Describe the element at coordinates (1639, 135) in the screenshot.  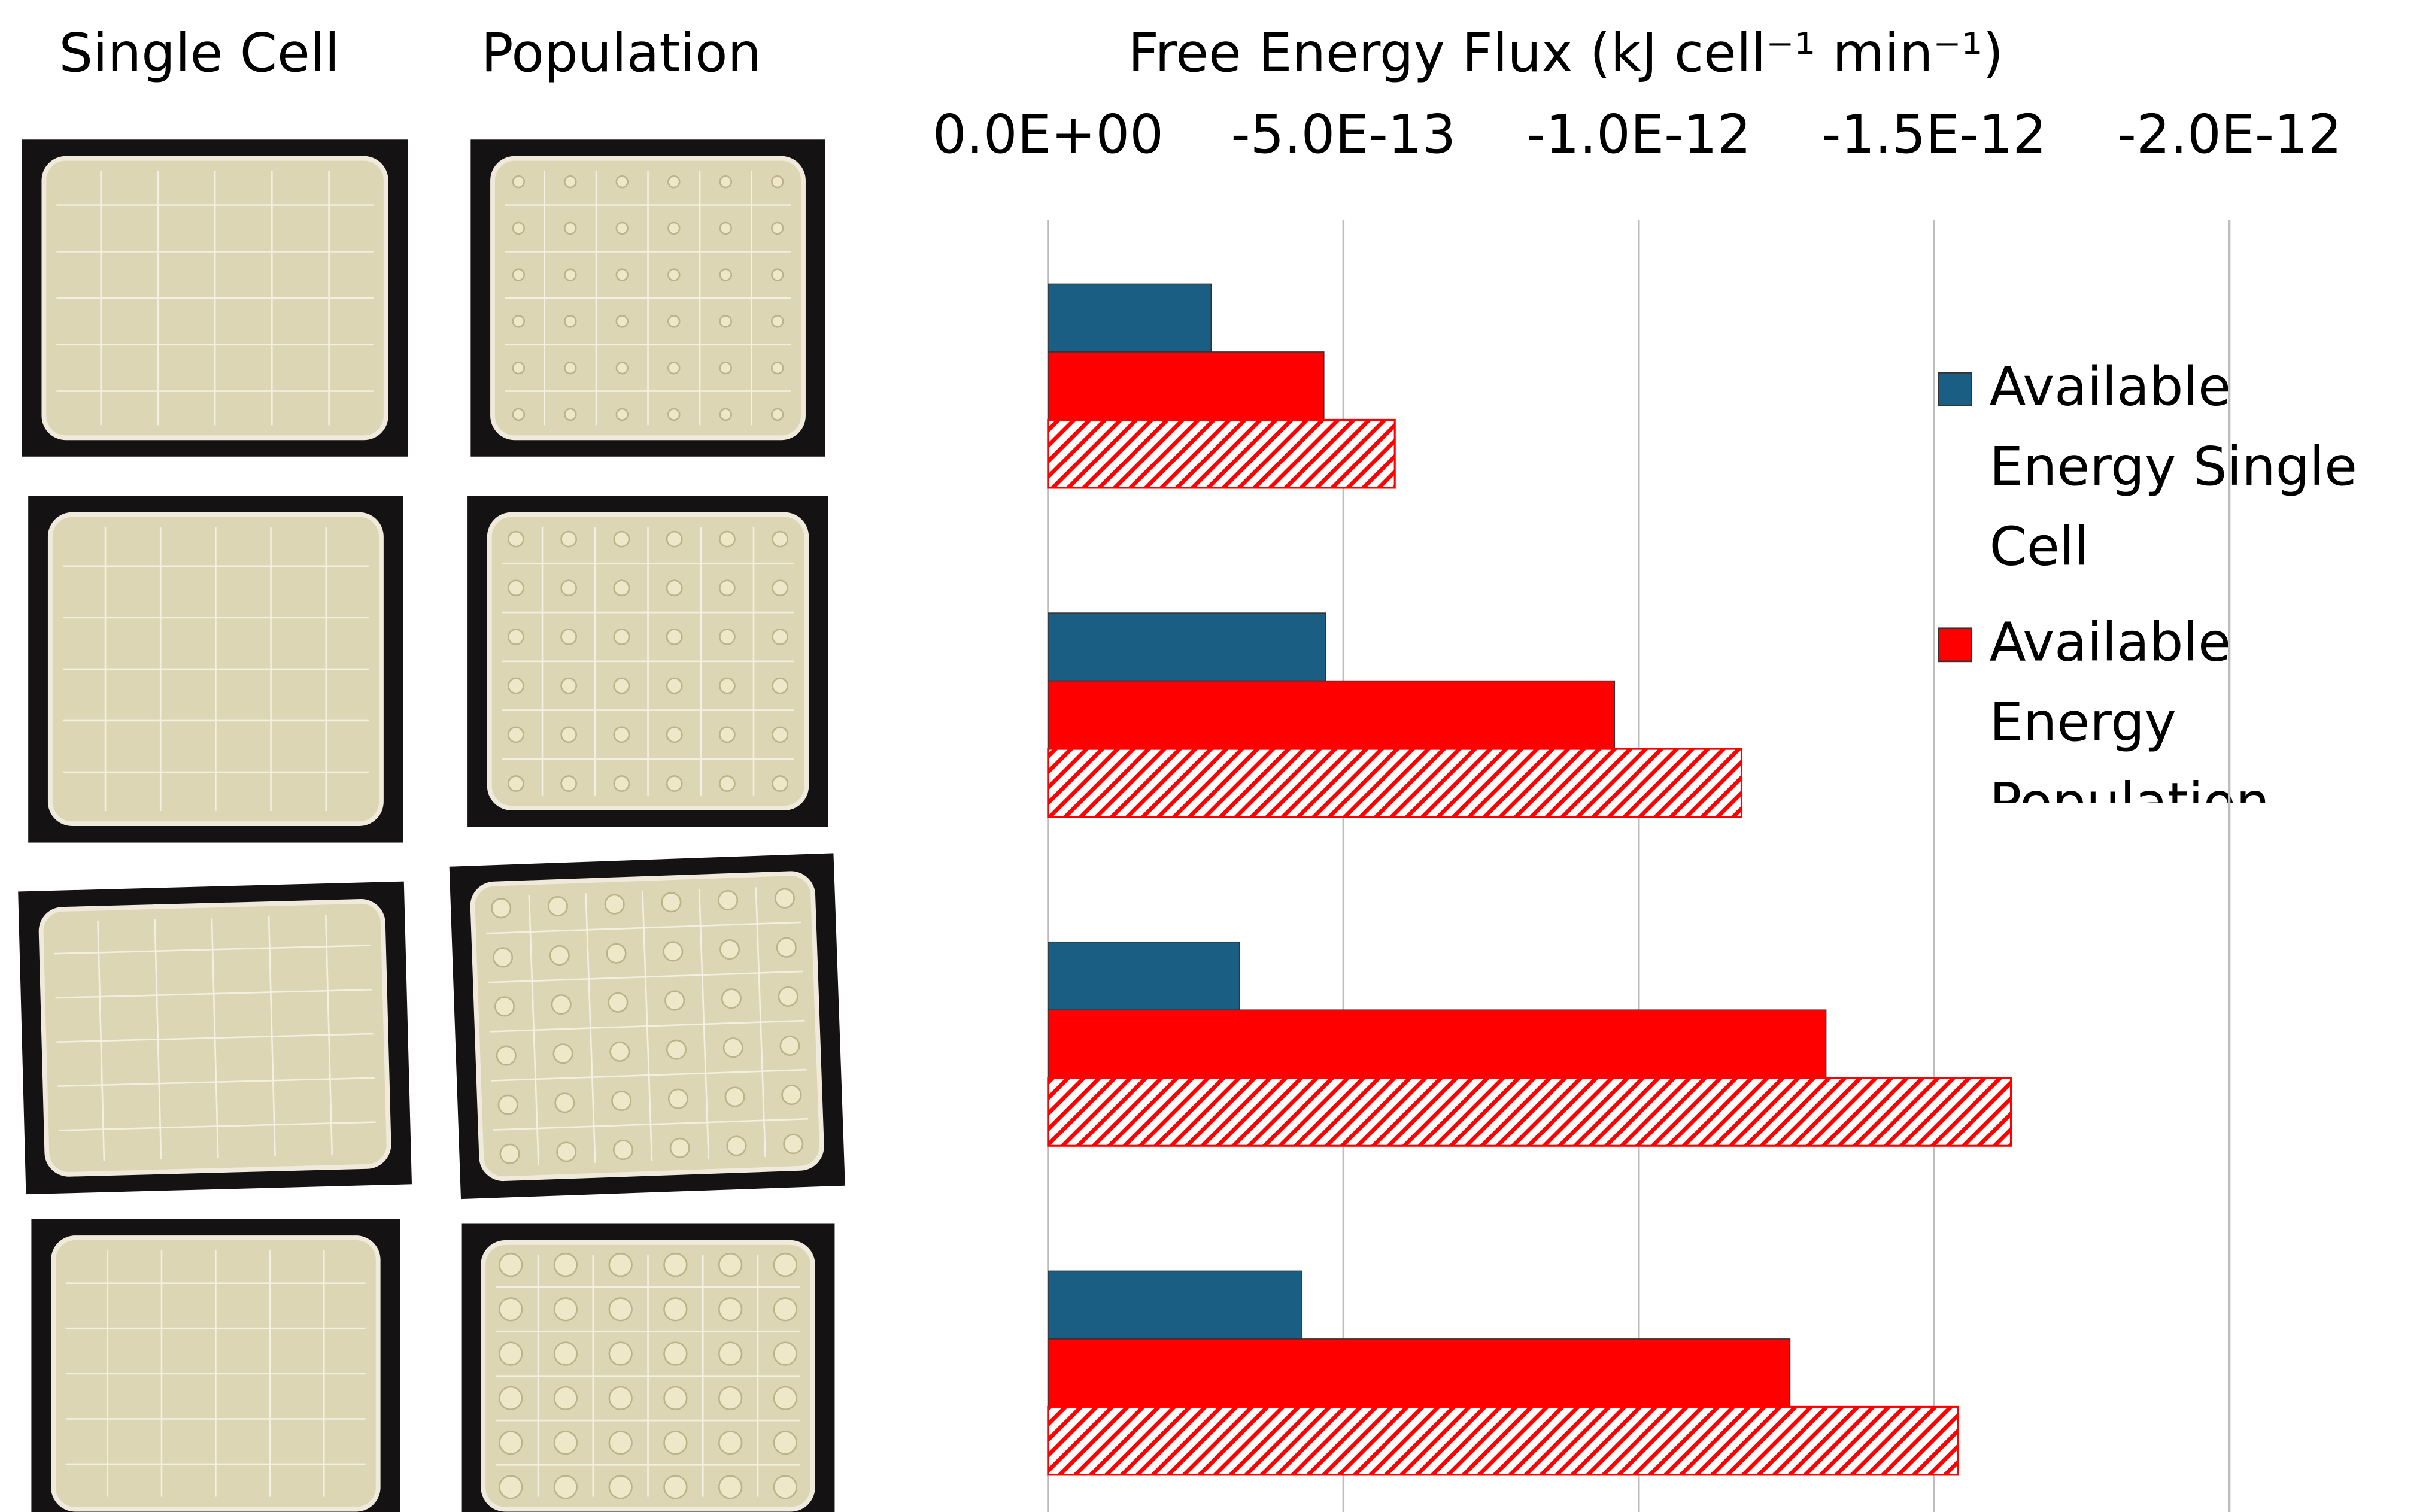
I see `x-tick-label: -1.0E-12` at that location.